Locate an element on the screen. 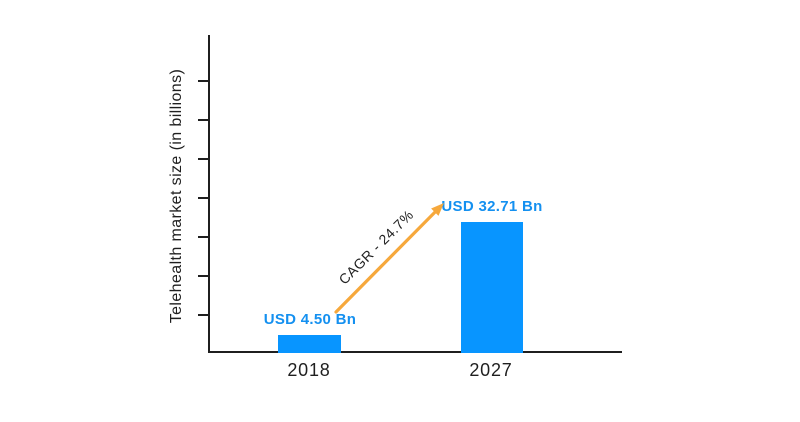  x-tick-label-2018: 2018 is located at coordinates (309, 370).